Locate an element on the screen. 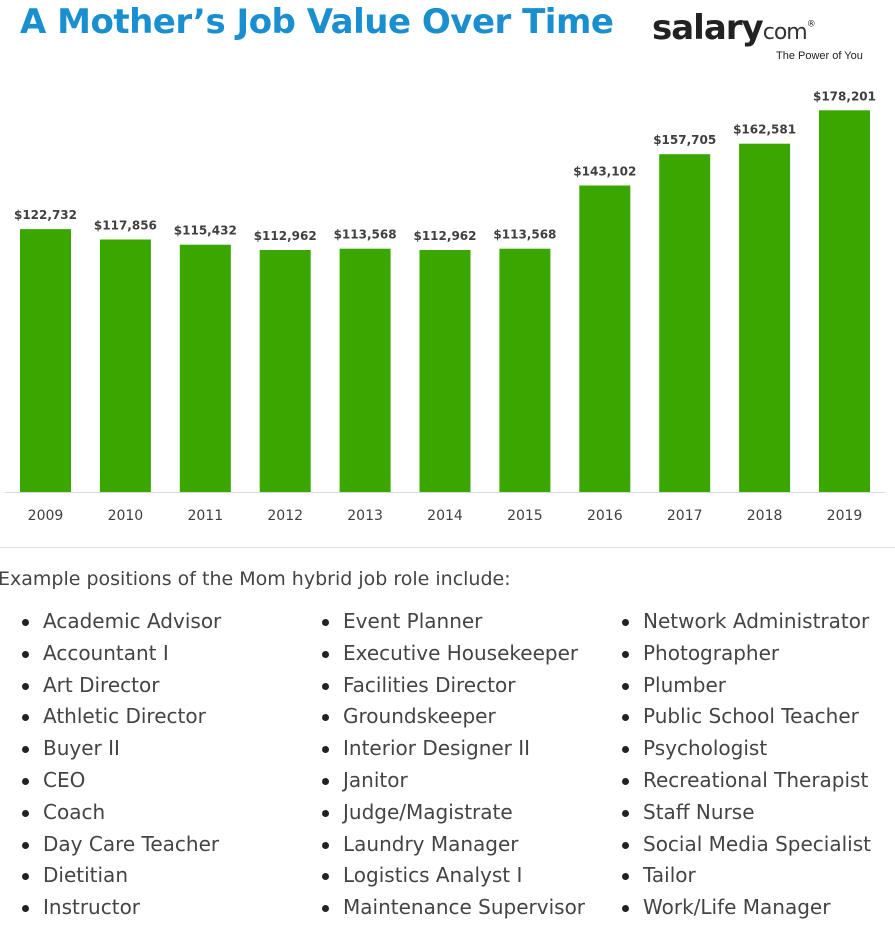  logo-wordmark: salarycom® is located at coordinates (734, 28).